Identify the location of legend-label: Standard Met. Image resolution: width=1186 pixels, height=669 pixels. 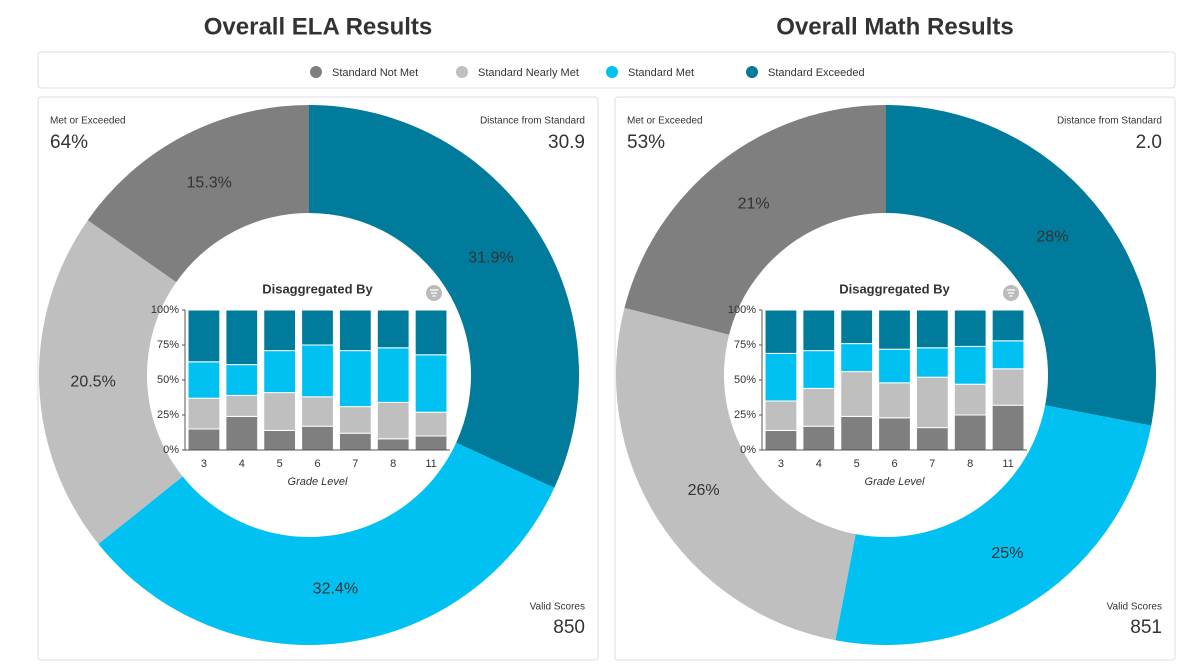
(661, 73).